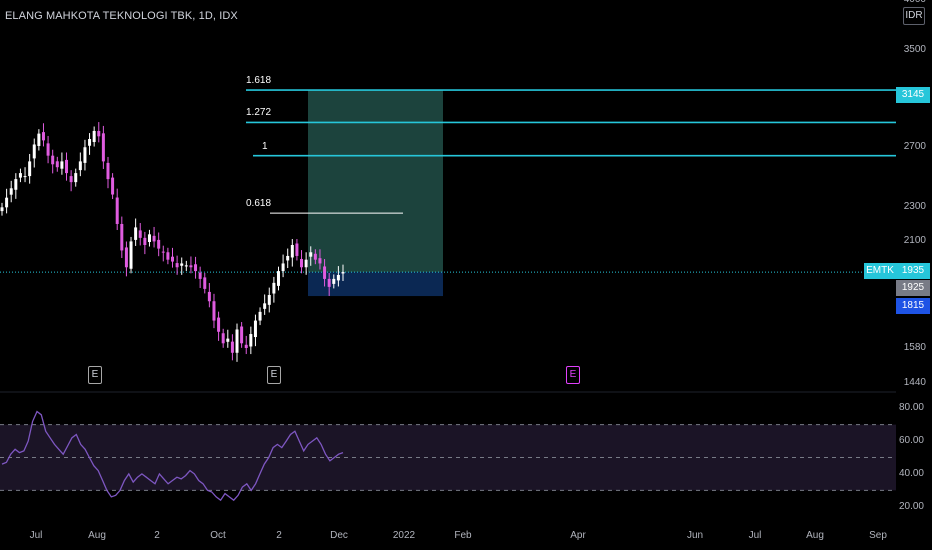 This screenshot has height=550, width=932. I want to click on position-stop-zone, so click(375, 284).